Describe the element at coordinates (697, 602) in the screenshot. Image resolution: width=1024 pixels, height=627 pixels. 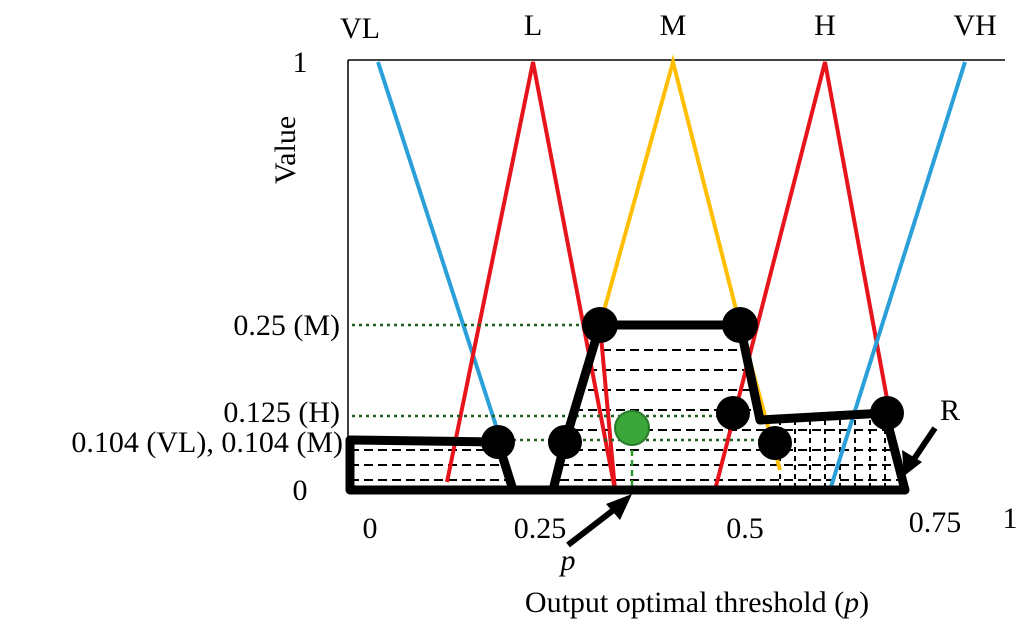
I see `x-title: Output optimal threshold (p)` at that location.